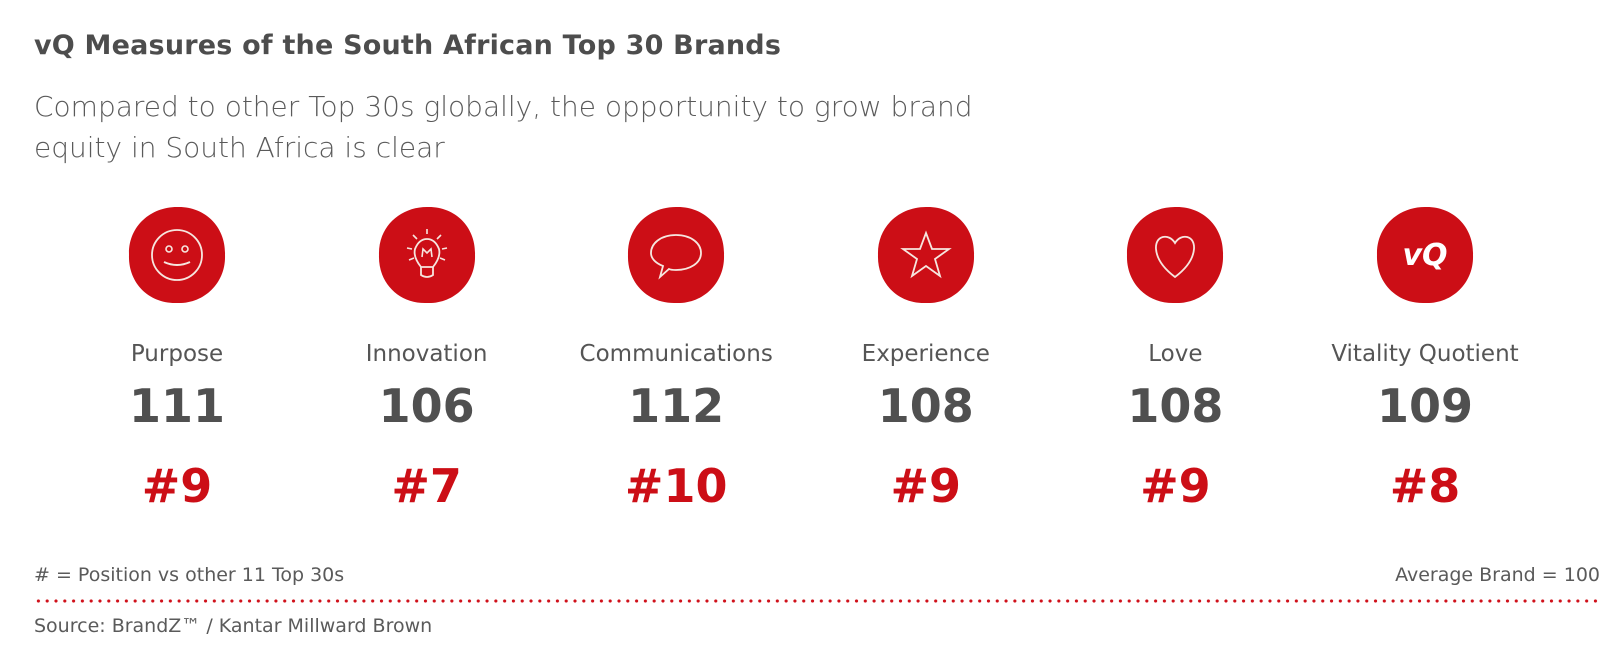  Describe the element at coordinates (177, 354) in the screenshot. I see `measure-label: Purpose` at that location.